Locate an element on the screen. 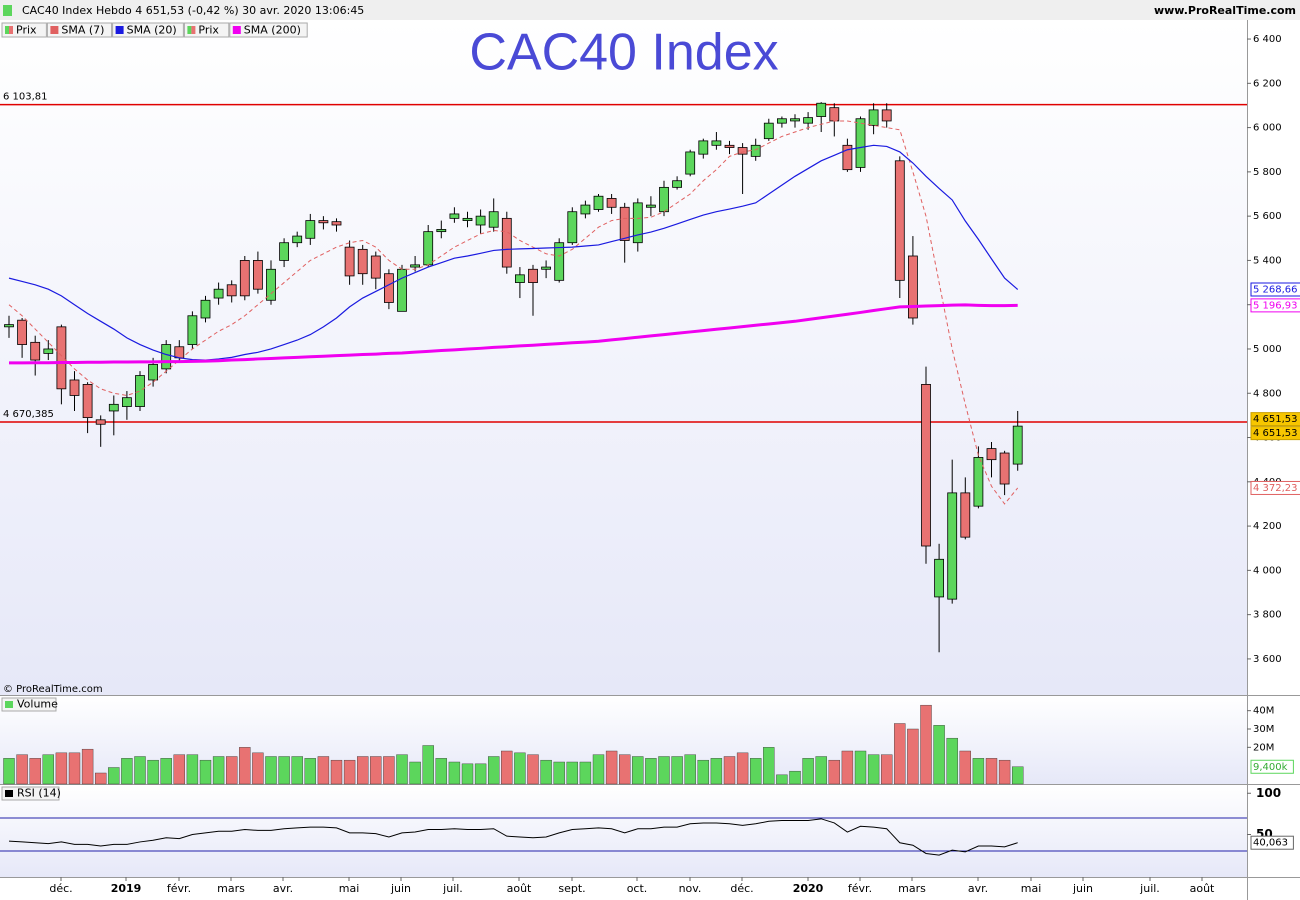 This screenshot has width=1300, height=900. x-tick-label: avr. is located at coordinates (978, 888).